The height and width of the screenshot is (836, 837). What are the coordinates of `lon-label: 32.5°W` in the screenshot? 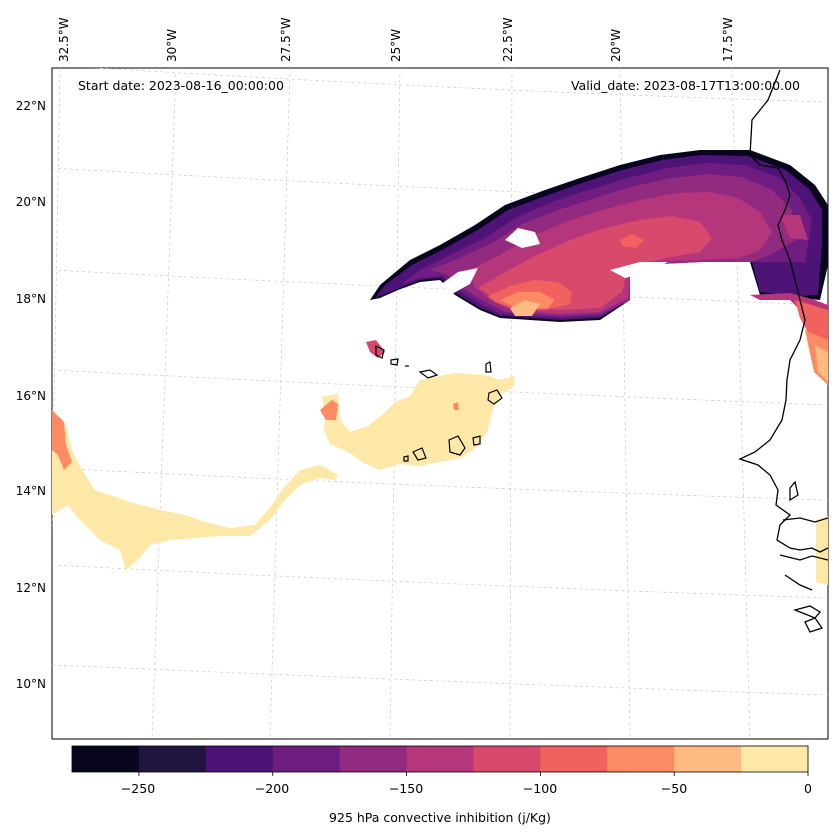 It's located at (64, 39).